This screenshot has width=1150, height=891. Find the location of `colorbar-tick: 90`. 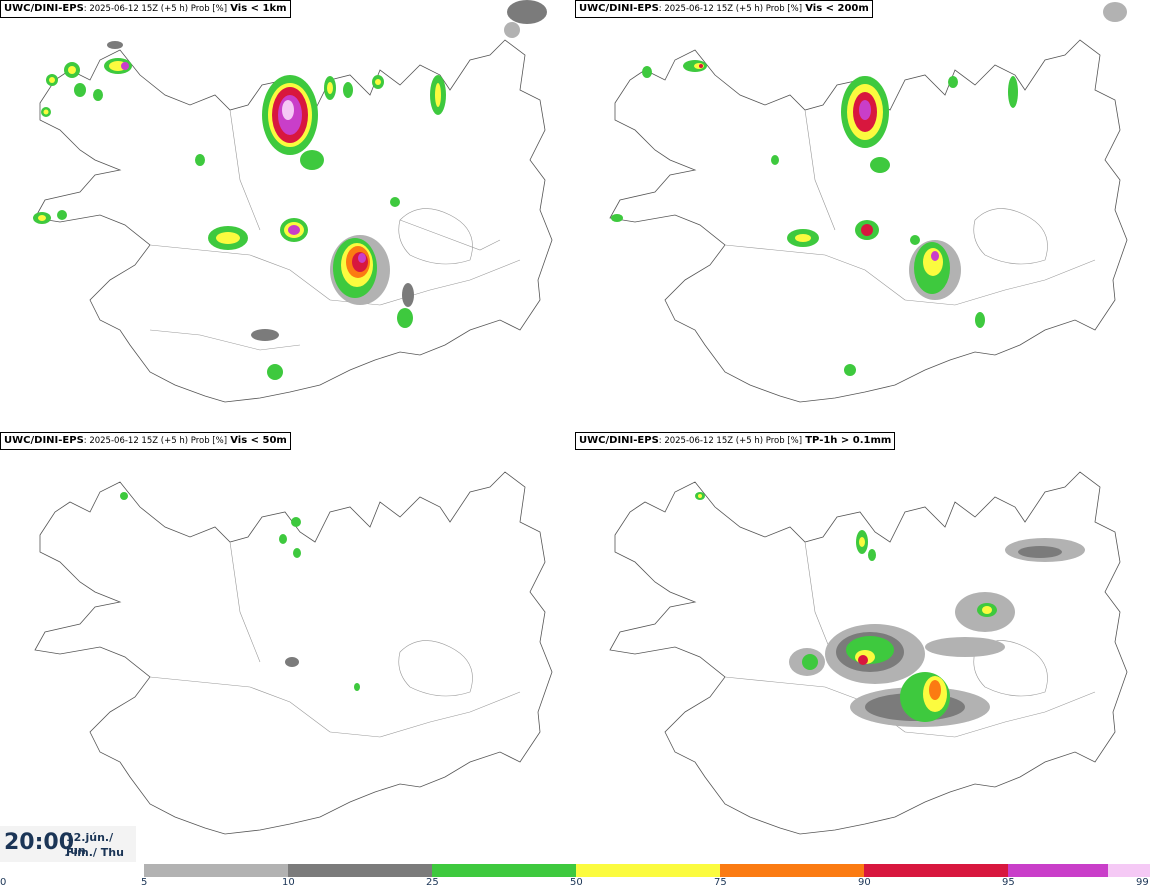

colorbar-tick: 90 is located at coordinates (864, 882).